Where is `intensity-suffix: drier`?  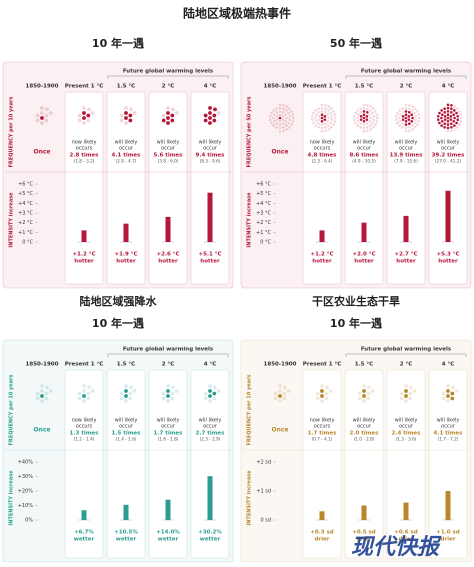
intensity-suffix: drier is located at coordinates (406, 540).